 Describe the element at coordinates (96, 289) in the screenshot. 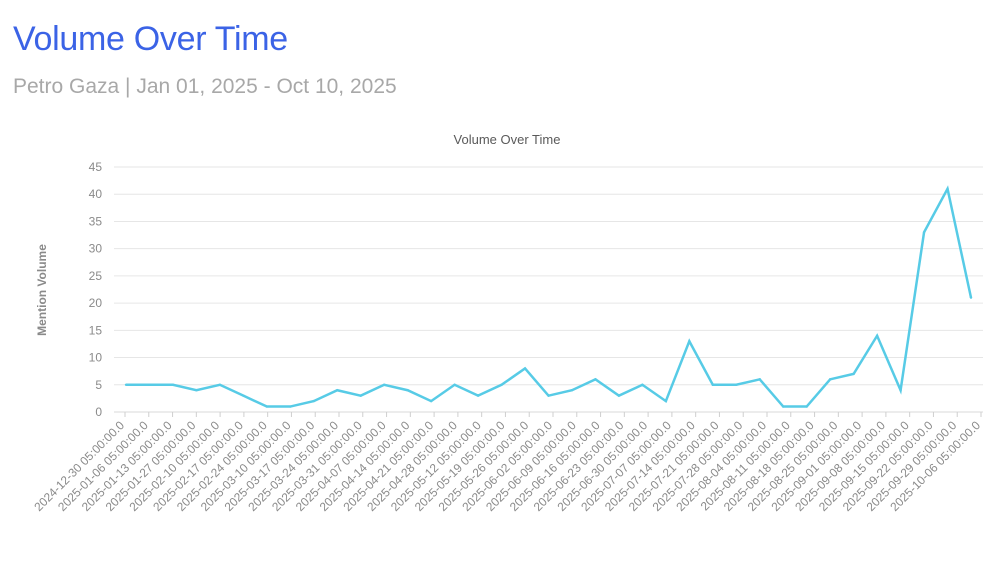

I see `y-axis-ticks: 0 5 10 15 20 25 30 35 40 45` at that location.